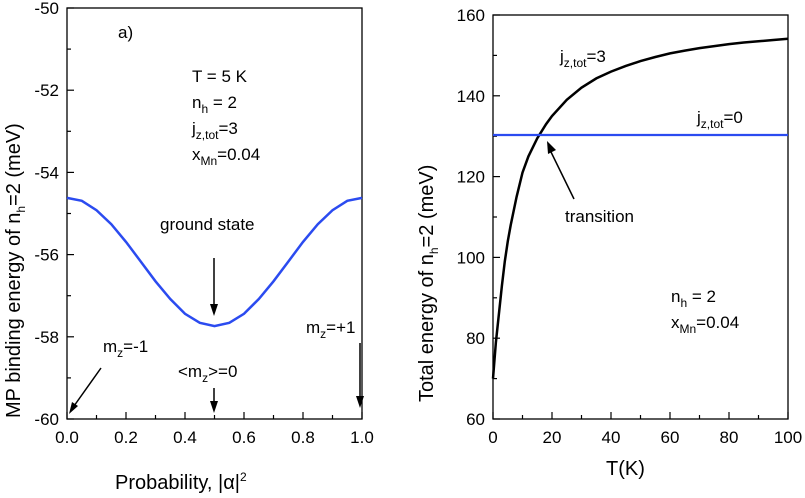  What do you see at coordinates (471, 15) in the screenshot?
I see `y-tick-label: 160` at bounding box center [471, 15].